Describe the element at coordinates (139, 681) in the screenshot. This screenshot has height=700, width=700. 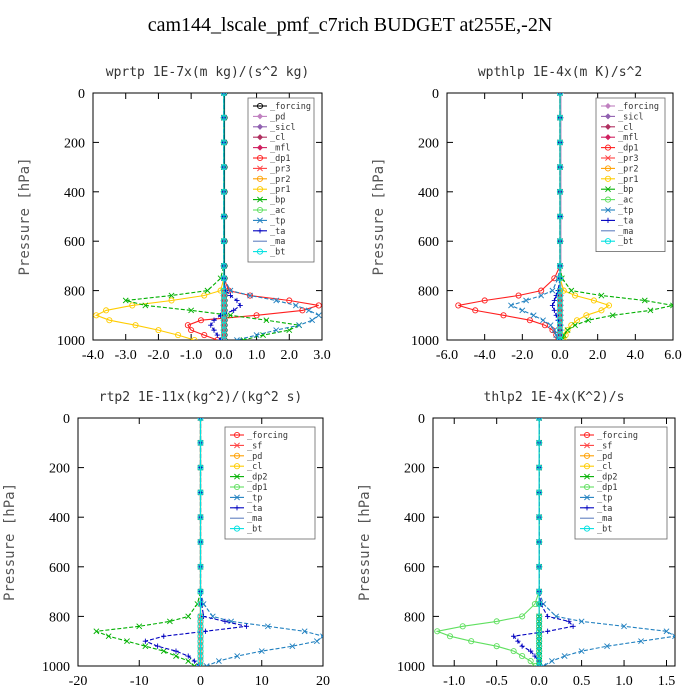
I see `x-tick-label: -10` at that location.